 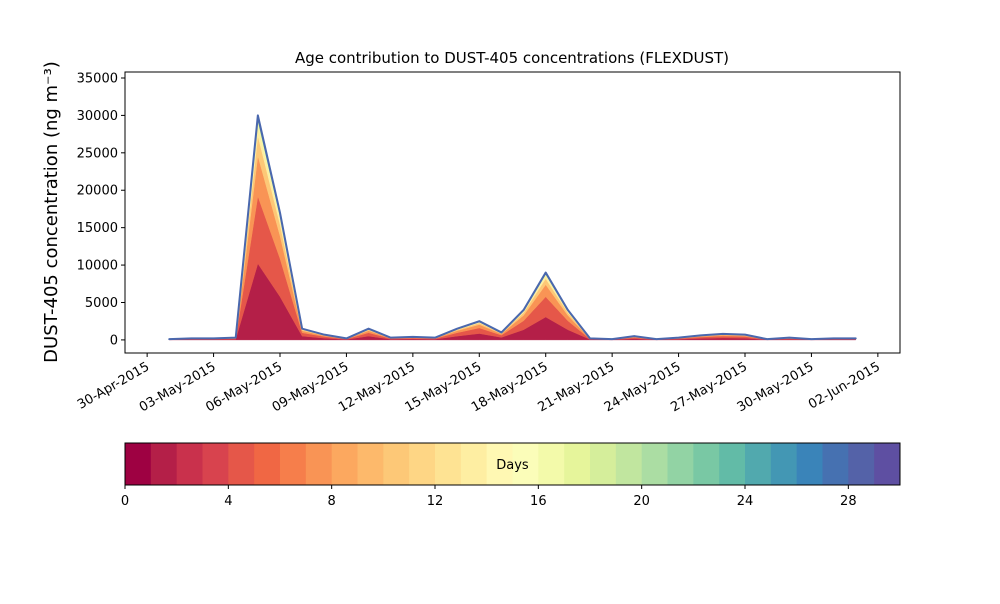 What do you see at coordinates (114, 340) in the screenshot?
I see `y-tick-label: 0` at bounding box center [114, 340].